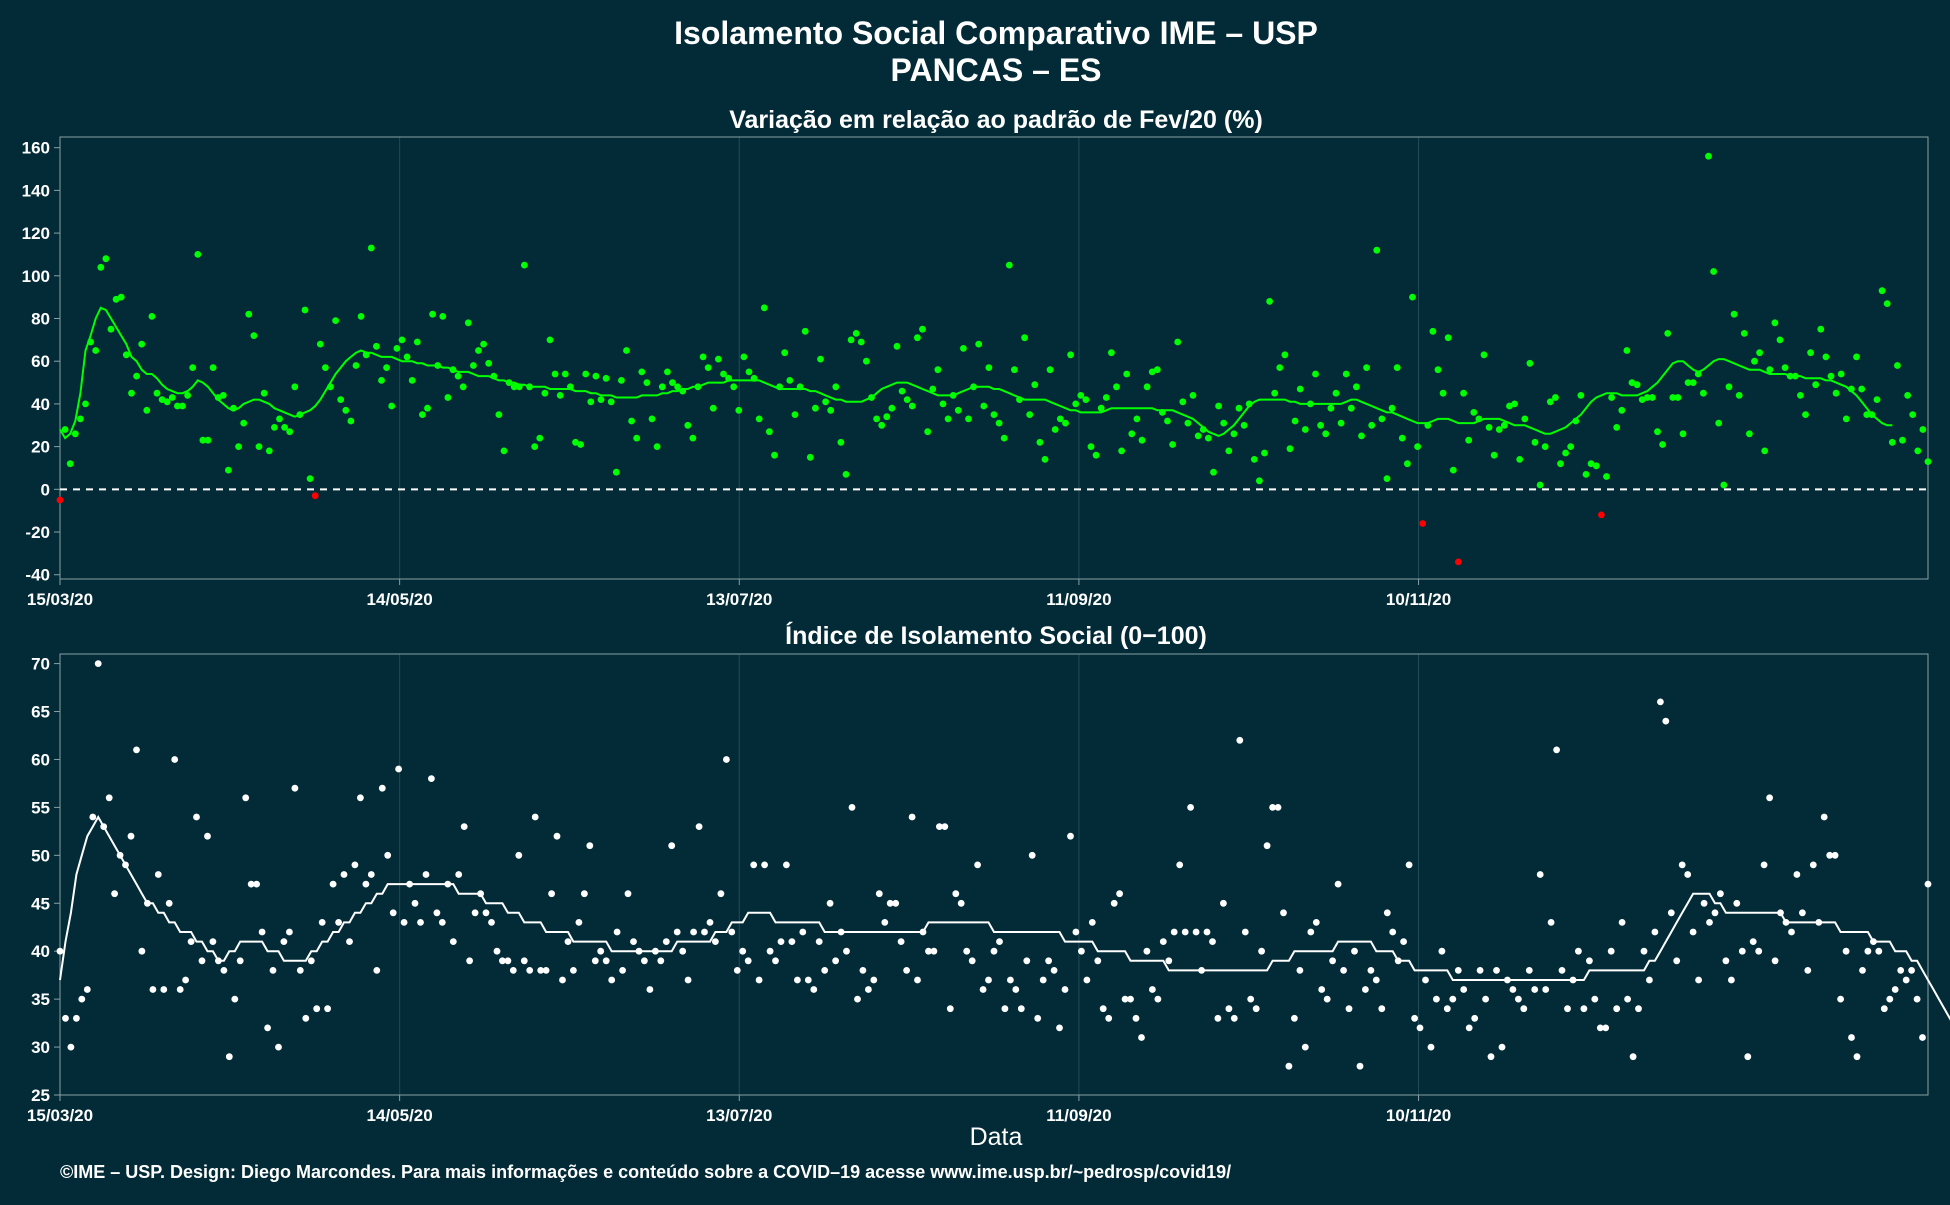 This screenshot has height=1205, width=1950. I want to click on y-tick-label: 40, so click(40, 404).